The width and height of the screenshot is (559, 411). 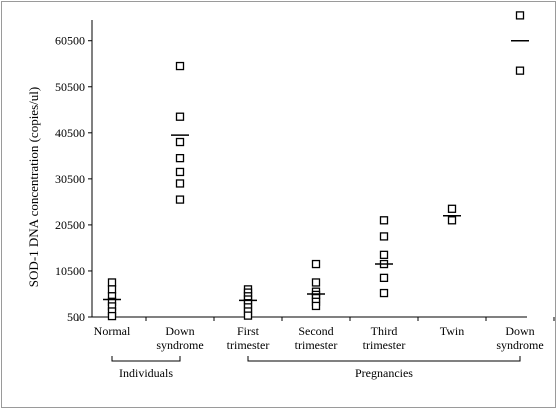 What do you see at coordinates (112, 331) in the screenshot?
I see `category-label: Normal` at bounding box center [112, 331].